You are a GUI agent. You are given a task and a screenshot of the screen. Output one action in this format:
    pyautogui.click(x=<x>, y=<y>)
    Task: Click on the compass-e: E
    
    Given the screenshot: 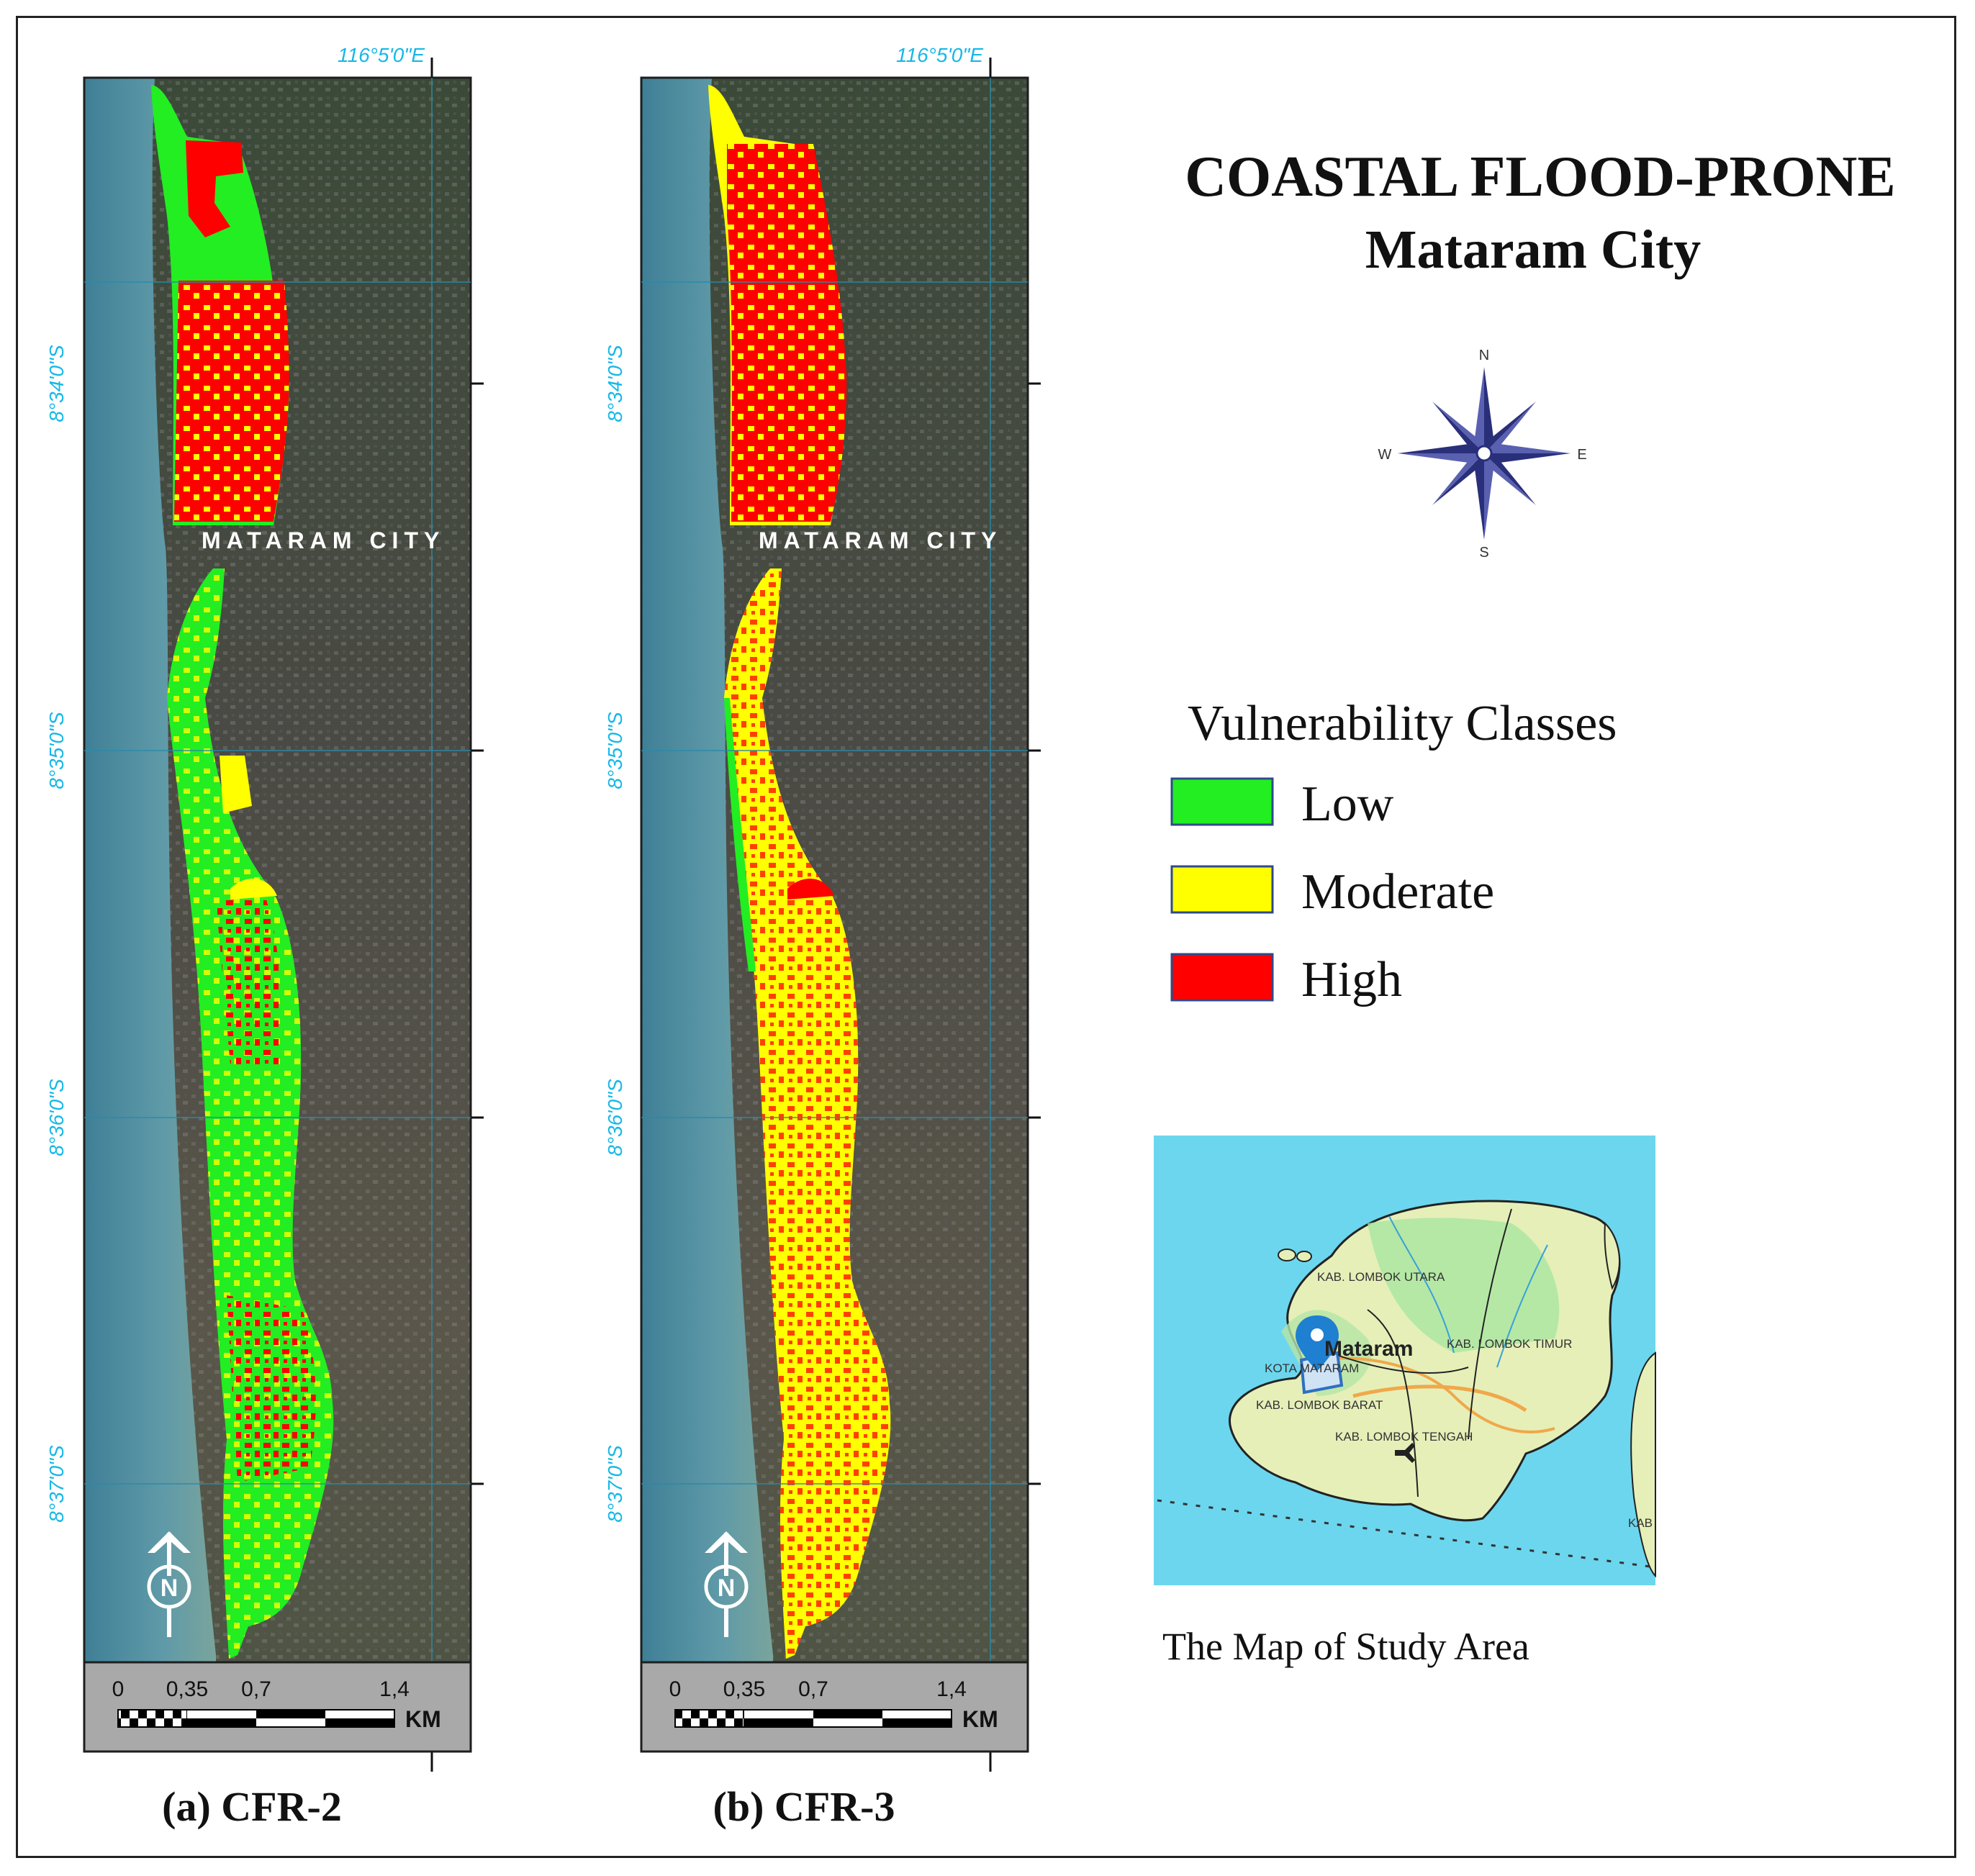 What is the action you would take?
    pyautogui.click(x=1581, y=455)
    